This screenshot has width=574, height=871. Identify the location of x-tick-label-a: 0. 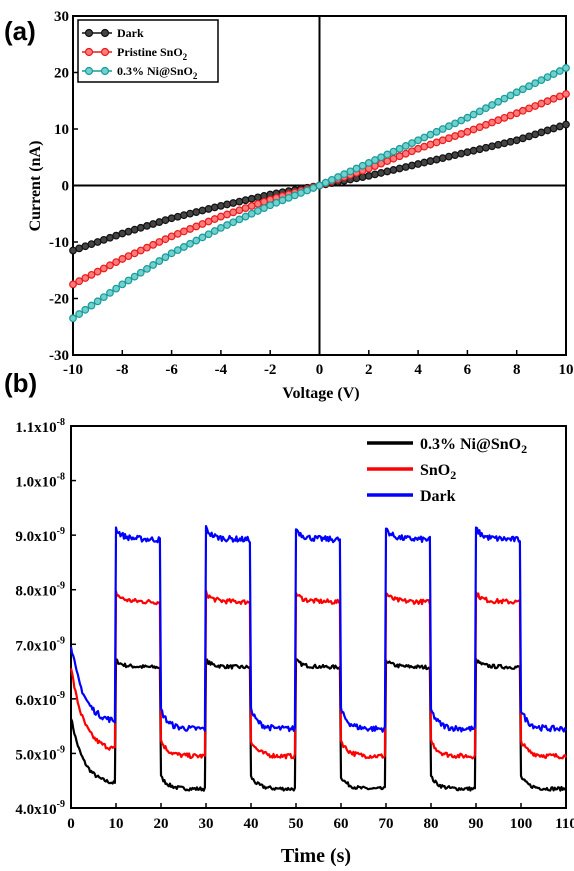
(320, 370).